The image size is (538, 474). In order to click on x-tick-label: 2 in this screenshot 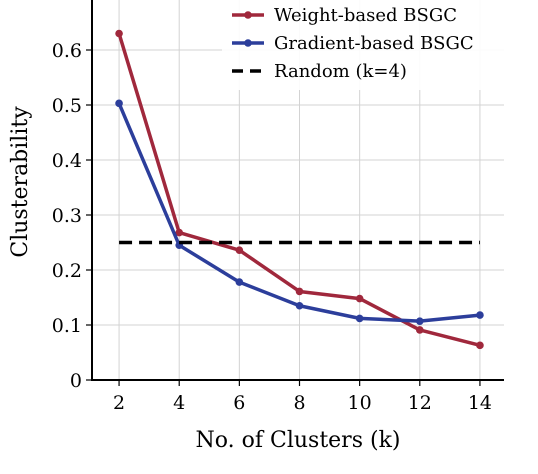, I will do `click(119, 403)`.